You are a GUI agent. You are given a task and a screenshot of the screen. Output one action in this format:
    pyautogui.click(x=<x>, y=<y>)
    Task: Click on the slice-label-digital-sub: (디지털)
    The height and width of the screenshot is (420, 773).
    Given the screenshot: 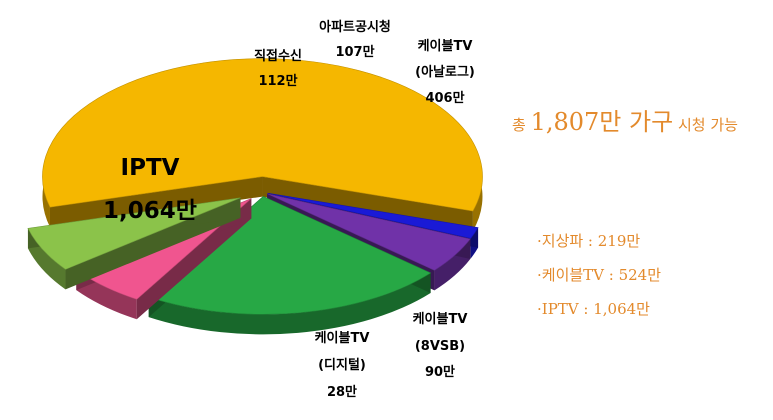 What is the action you would take?
    pyautogui.click(x=342, y=365)
    